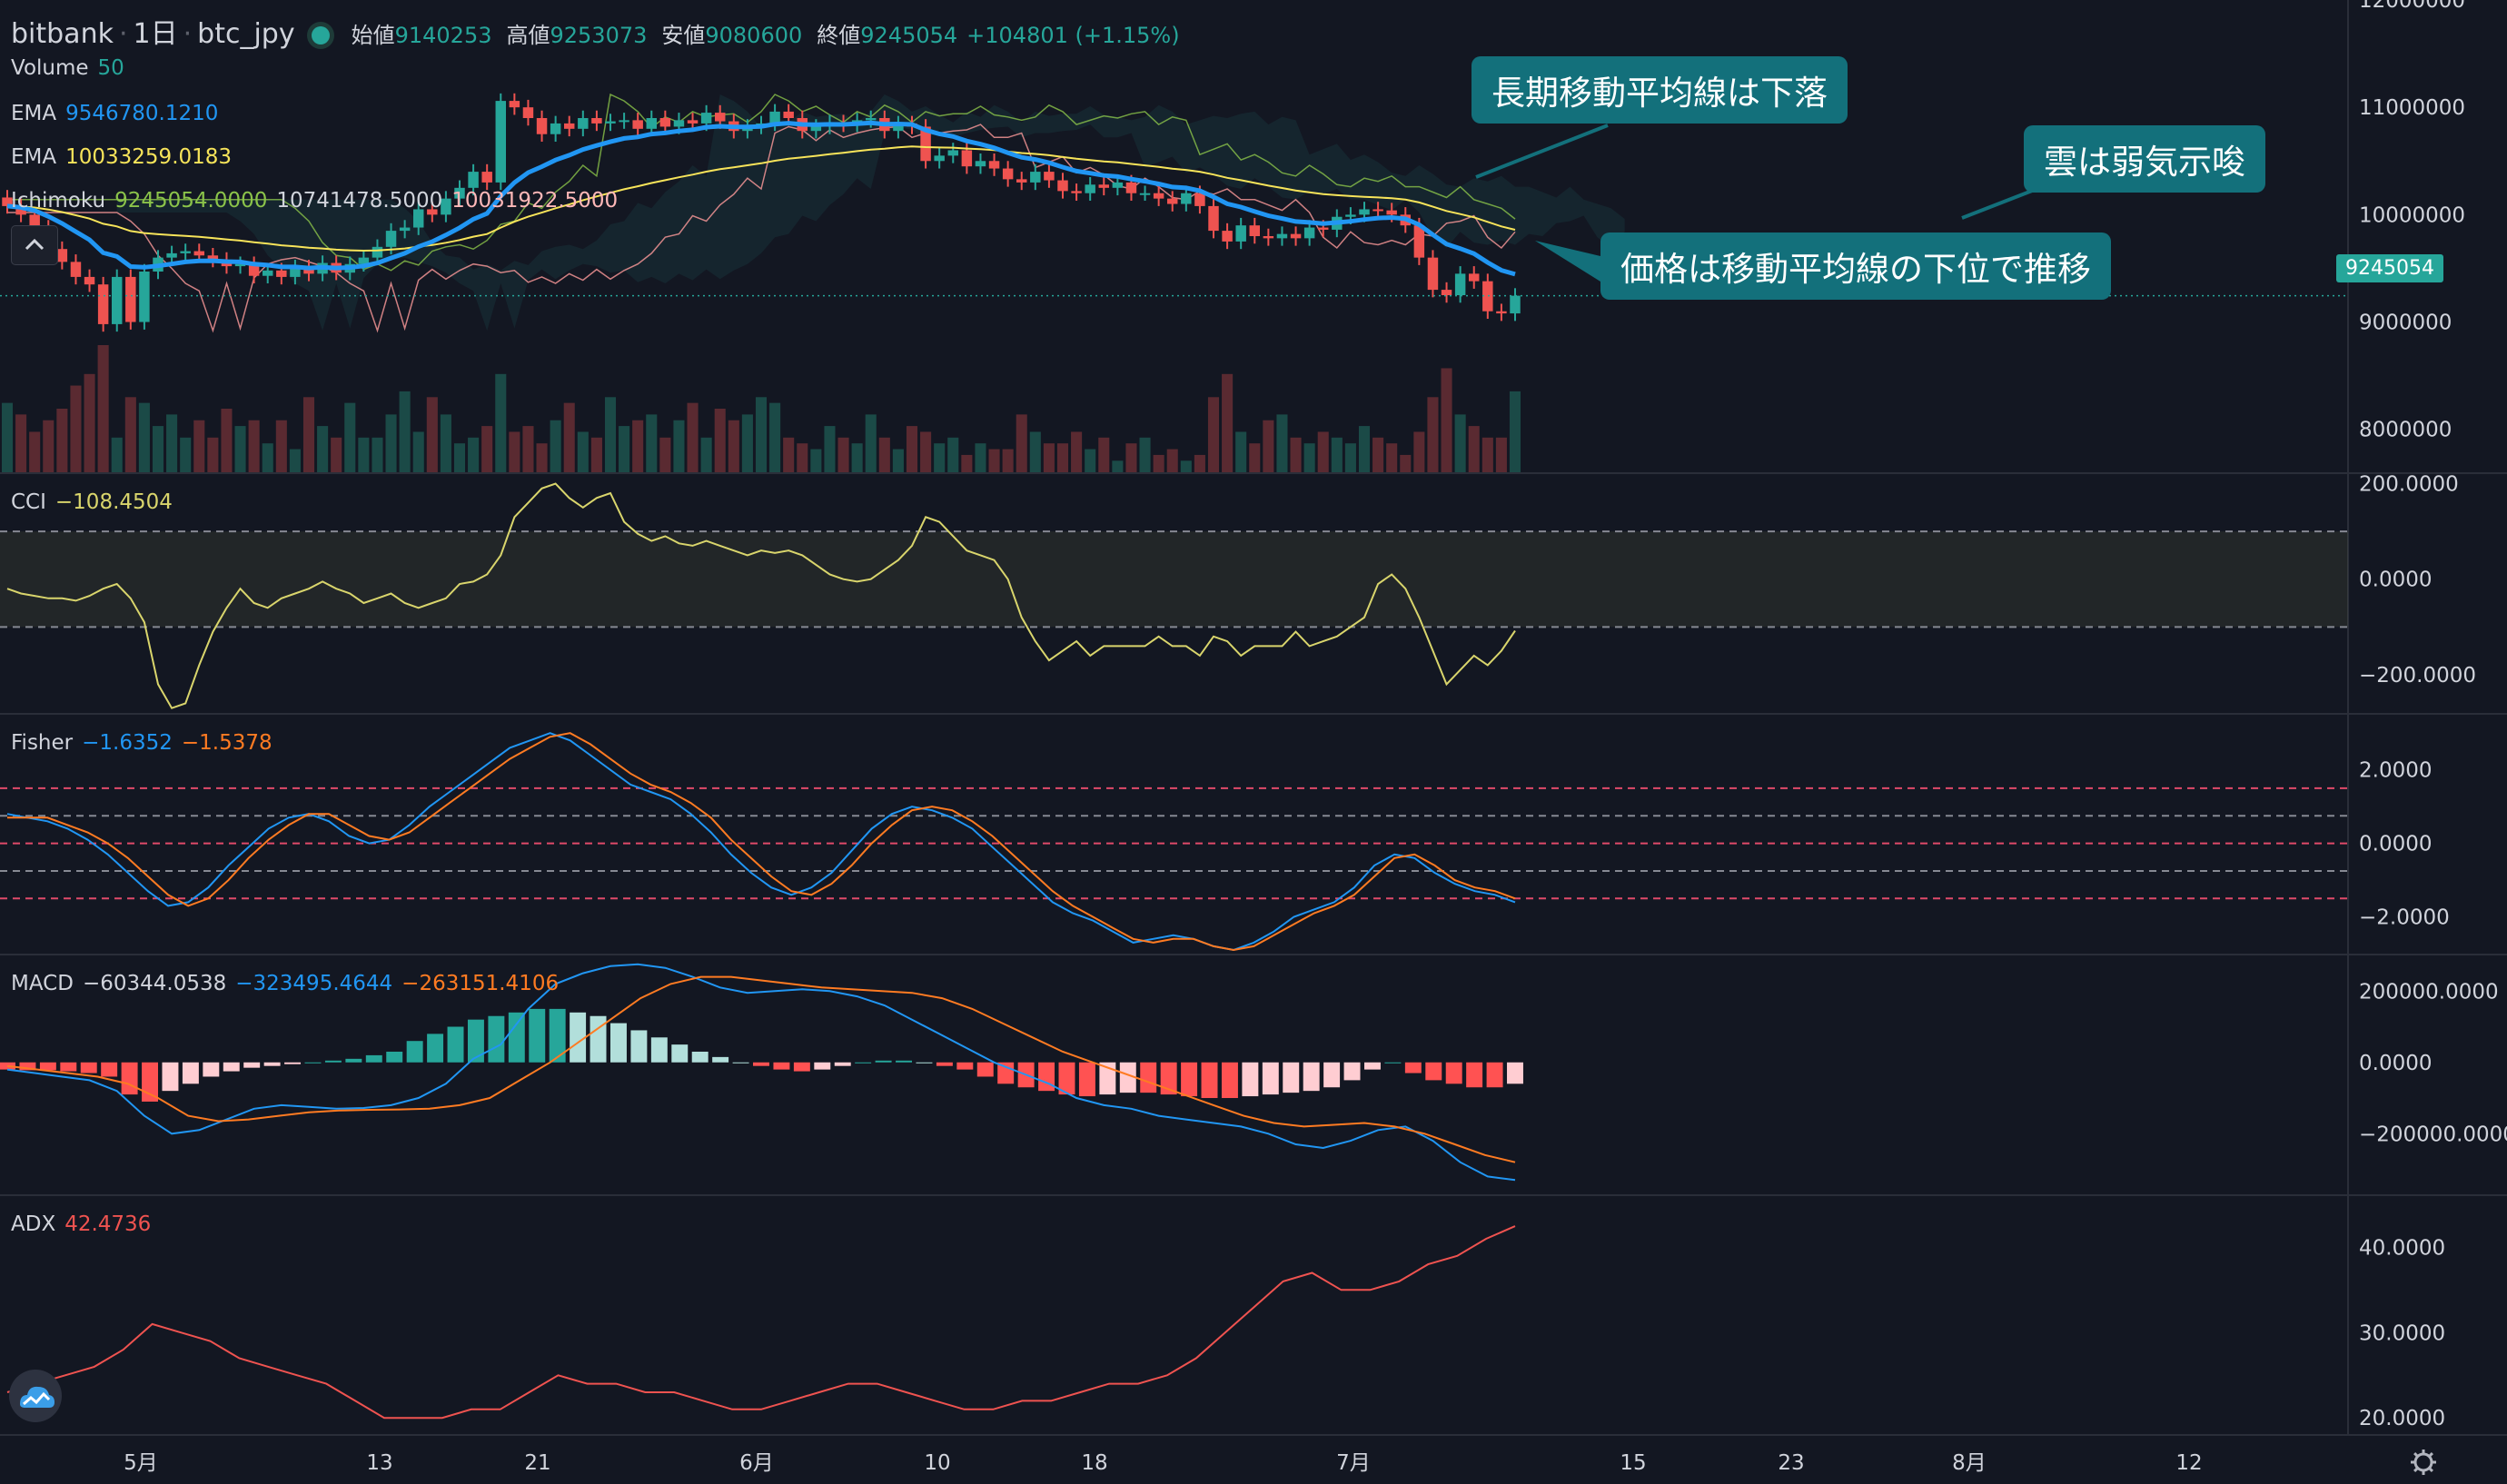  I want to click on cloud-logo-icon, so click(37, 1397).